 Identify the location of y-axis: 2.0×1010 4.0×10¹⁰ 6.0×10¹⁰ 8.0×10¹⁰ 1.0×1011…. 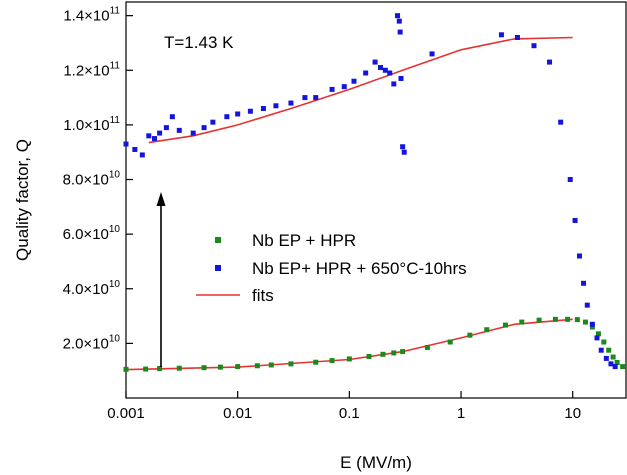
(98, 179).